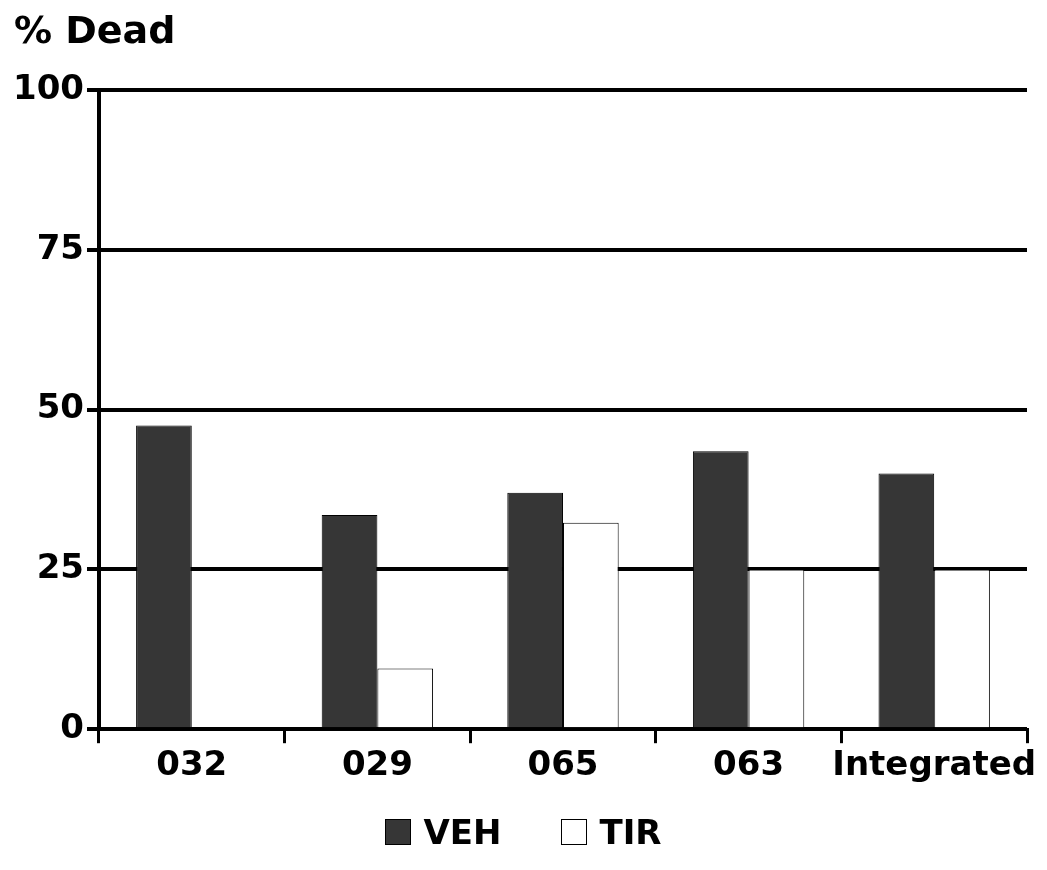 The height and width of the screenshot is (870, 1047). I want to click on text: TIR, so click(630, 832).